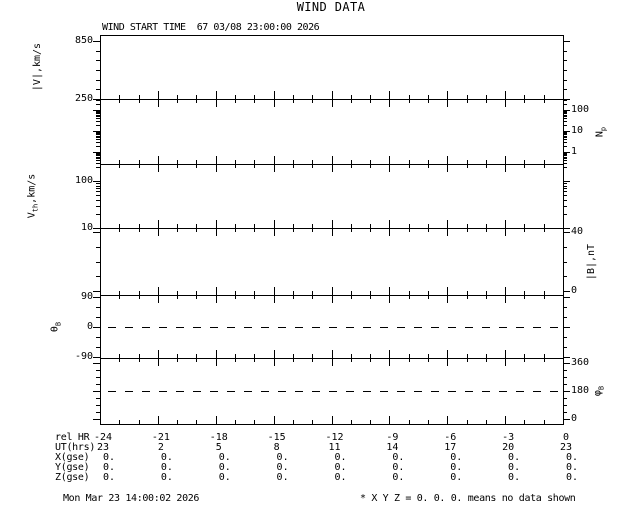 This screenshot has width=640, height=512. What do you see at coordinates (86, 296) in the screenshot?
I see `tick-label: 90` at bounding box center [86, 296].